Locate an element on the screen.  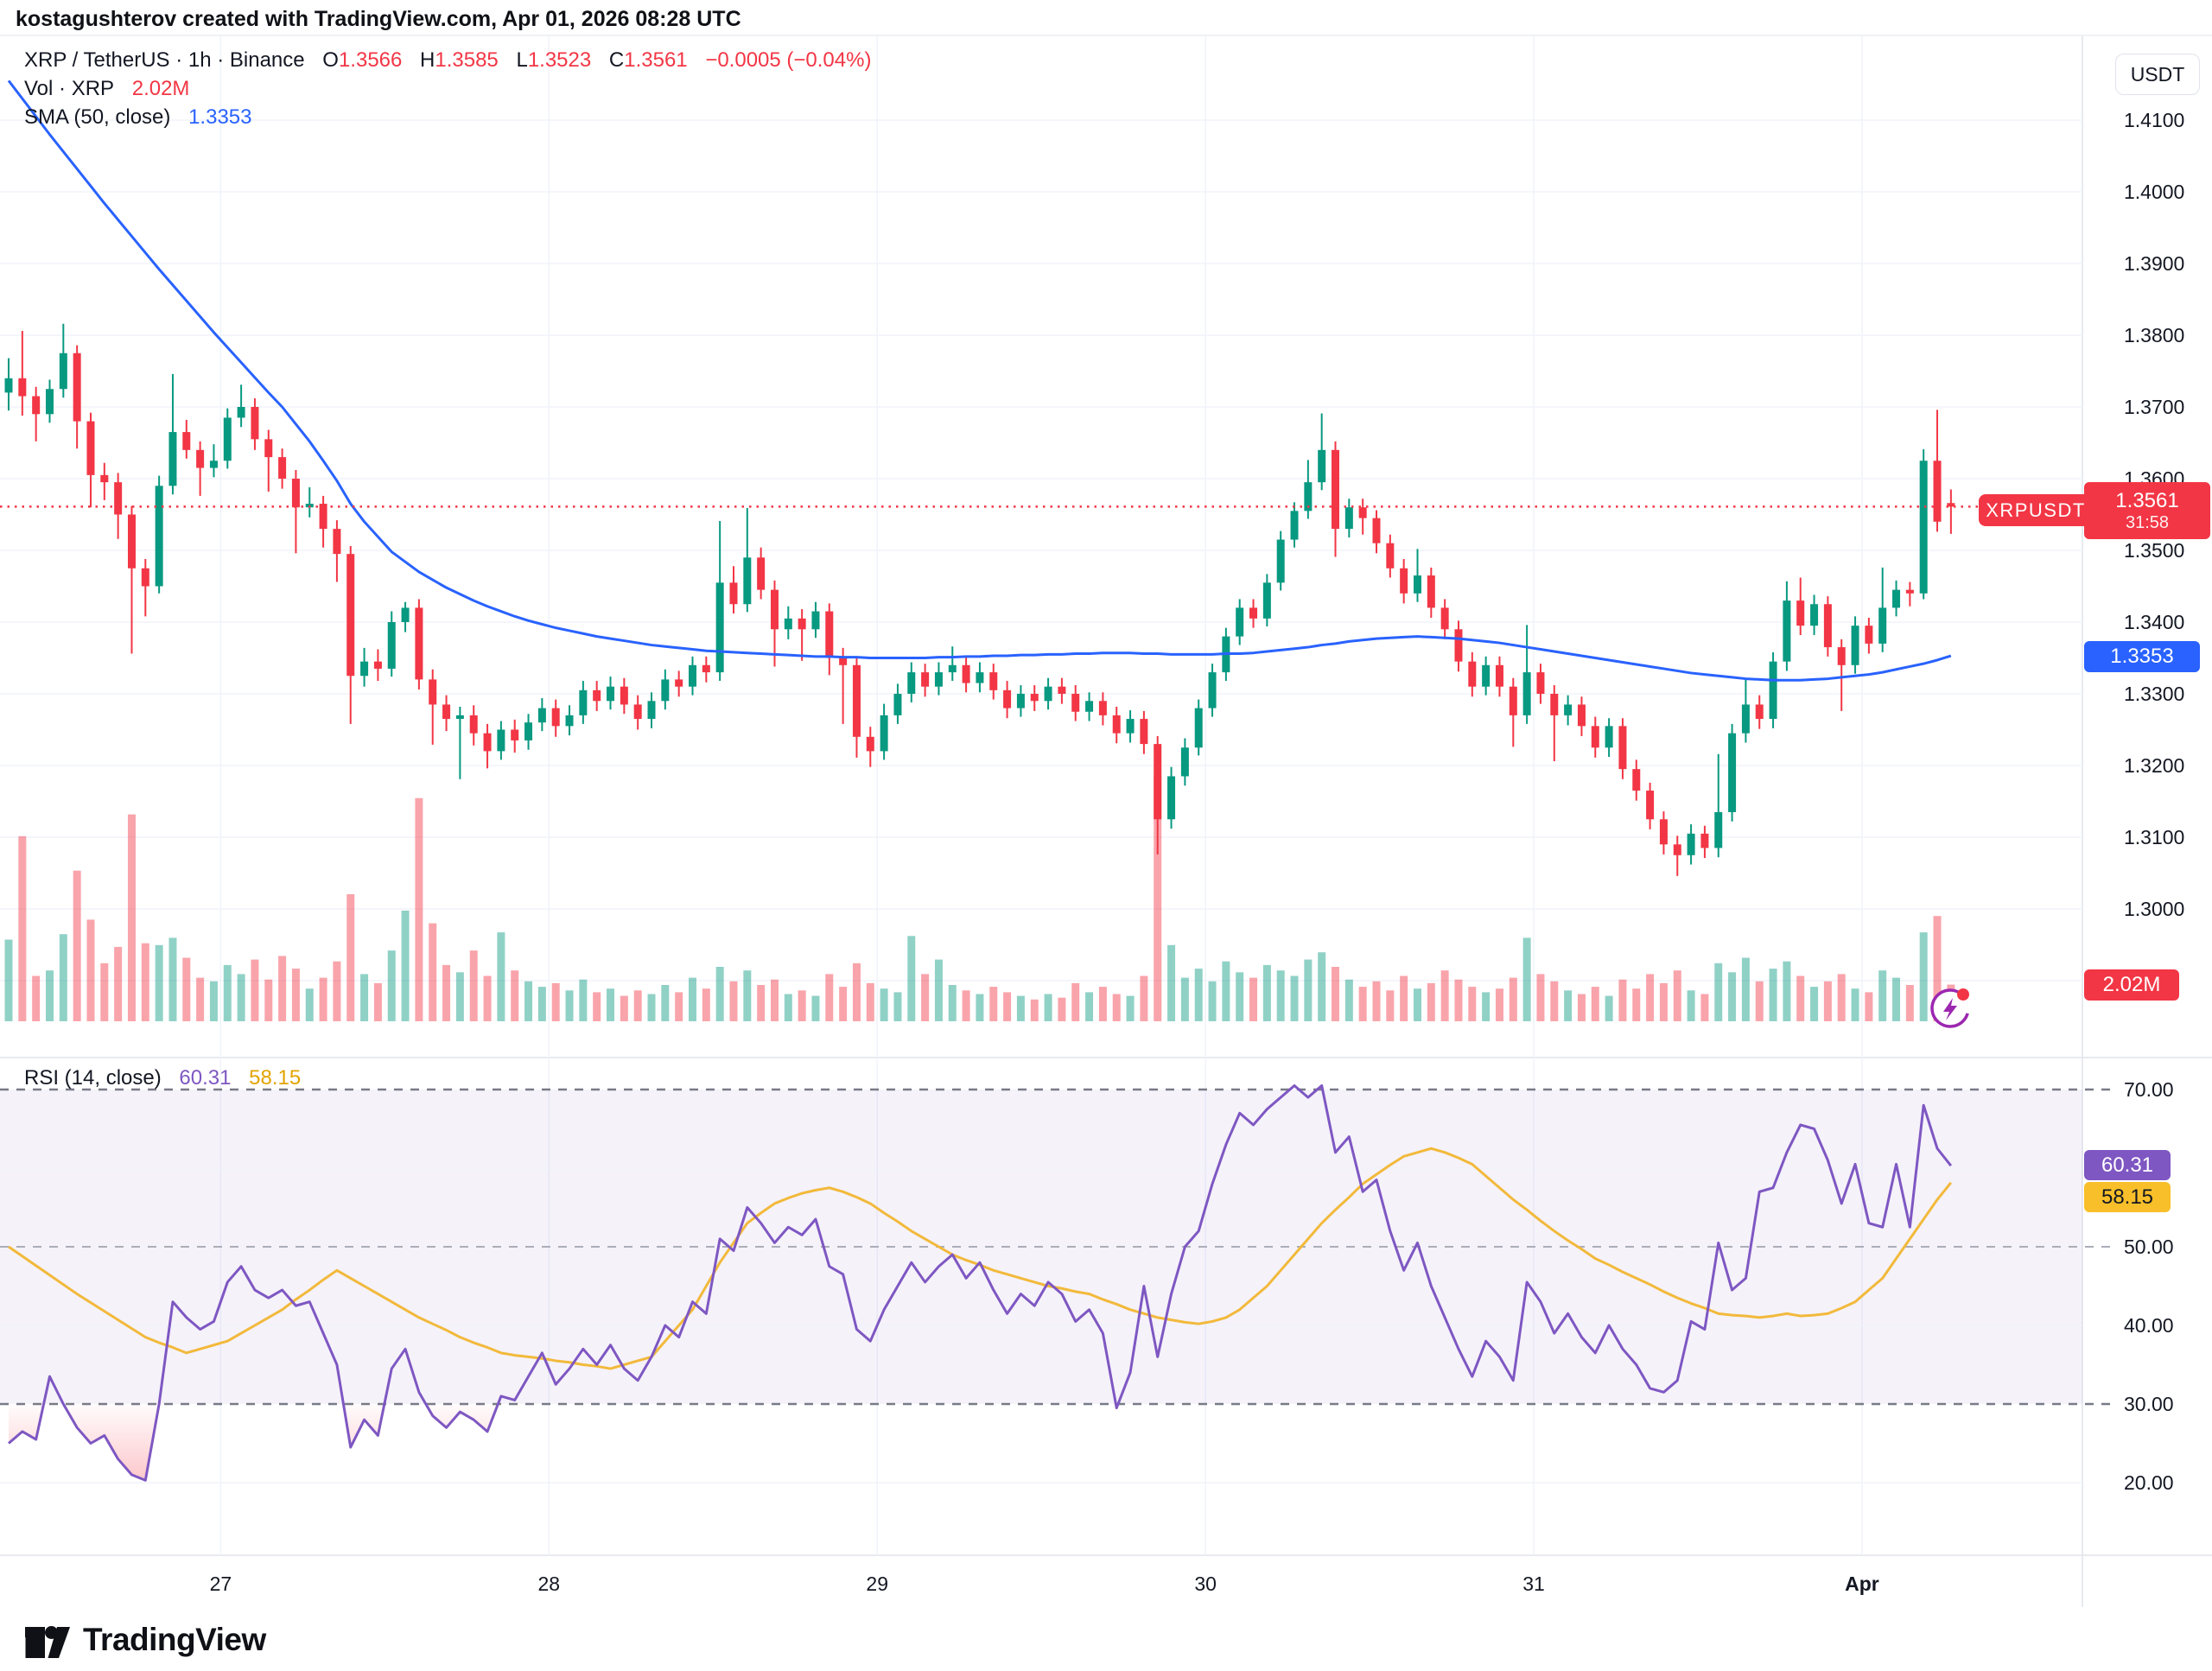
volume-badge: 2.02M is located at coordinates (2131, 985).